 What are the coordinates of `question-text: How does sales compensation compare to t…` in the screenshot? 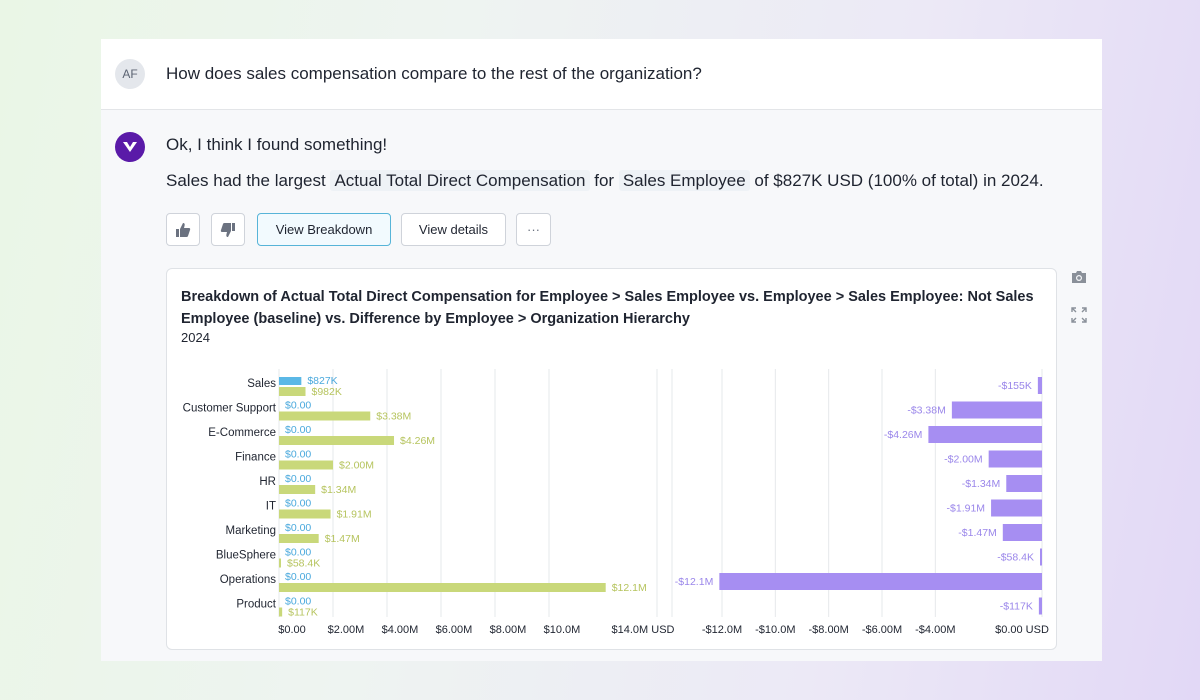 It's located at (434, 73).